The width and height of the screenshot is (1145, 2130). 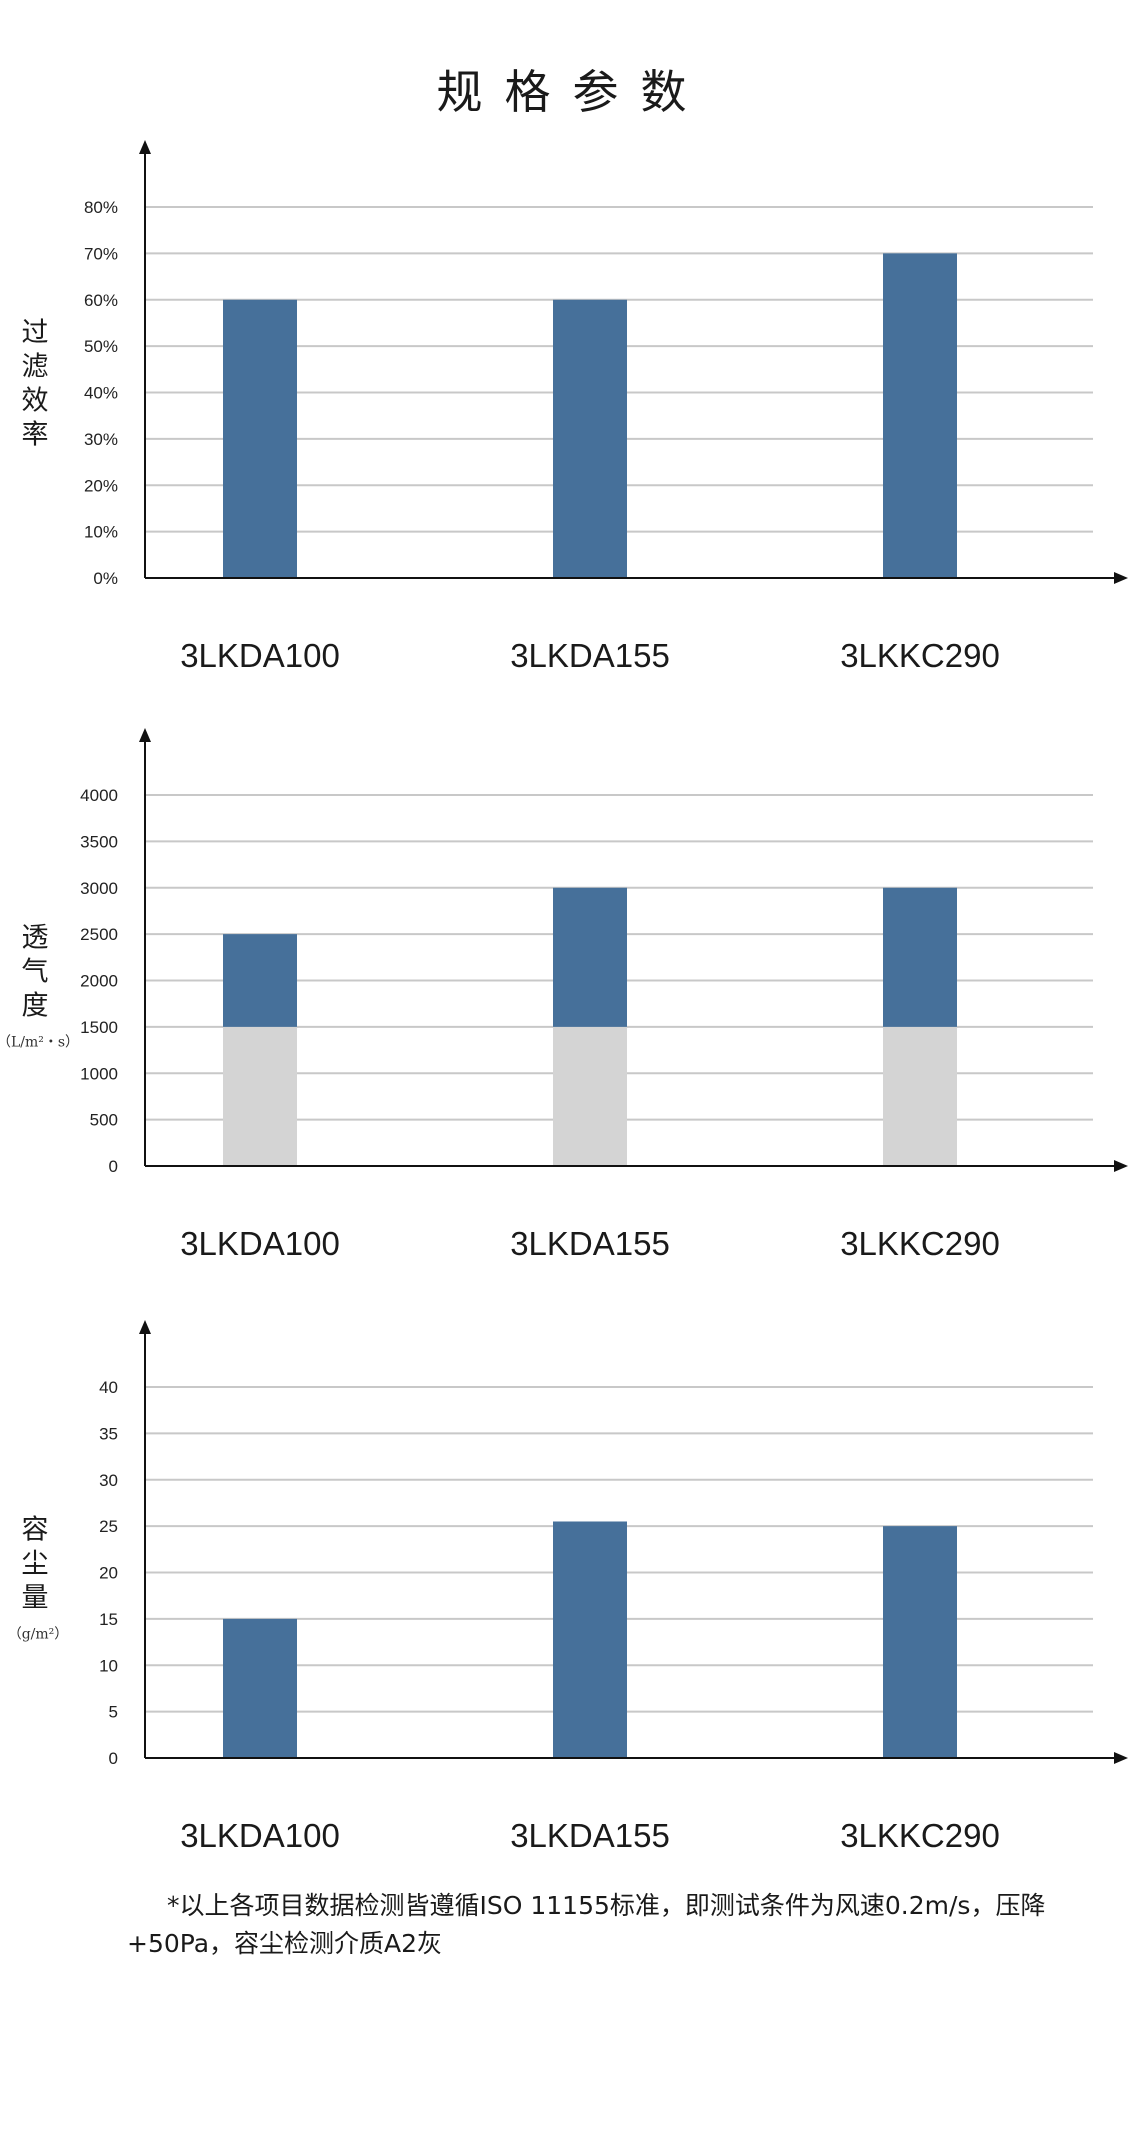 I want to click on y-tick-label: 15, so click(x=108, y=1619).